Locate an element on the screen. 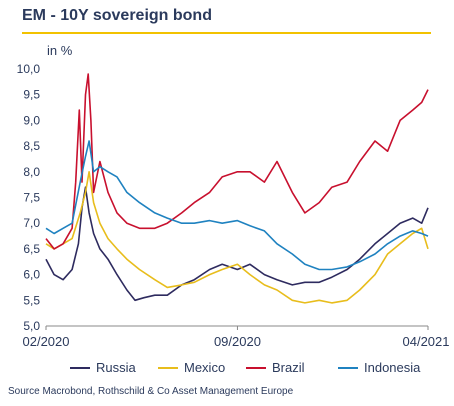  x-tick-label: 02/2020 is located at coordinates (46, 341).